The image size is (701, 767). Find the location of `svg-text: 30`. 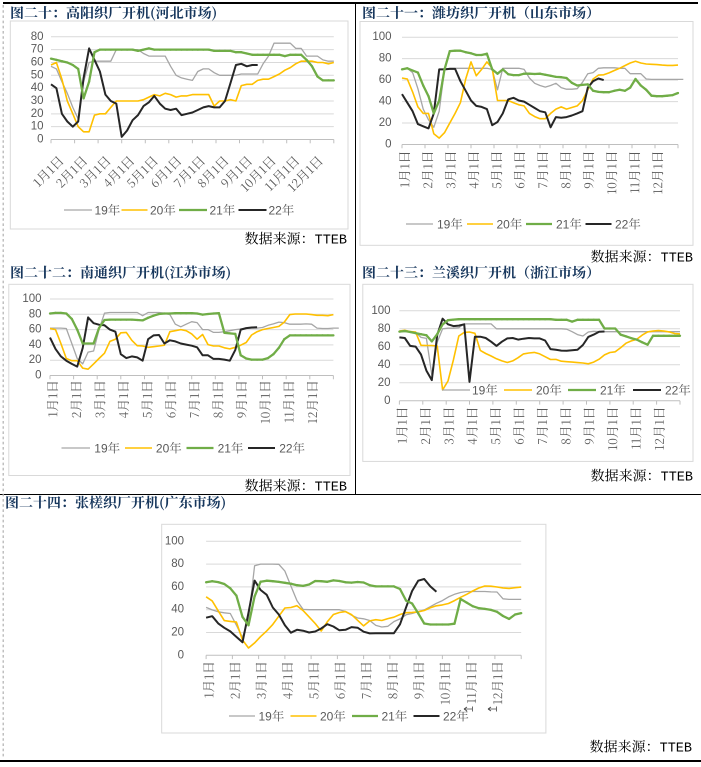

svg-text: 30 is located at coordinates (37, 101).